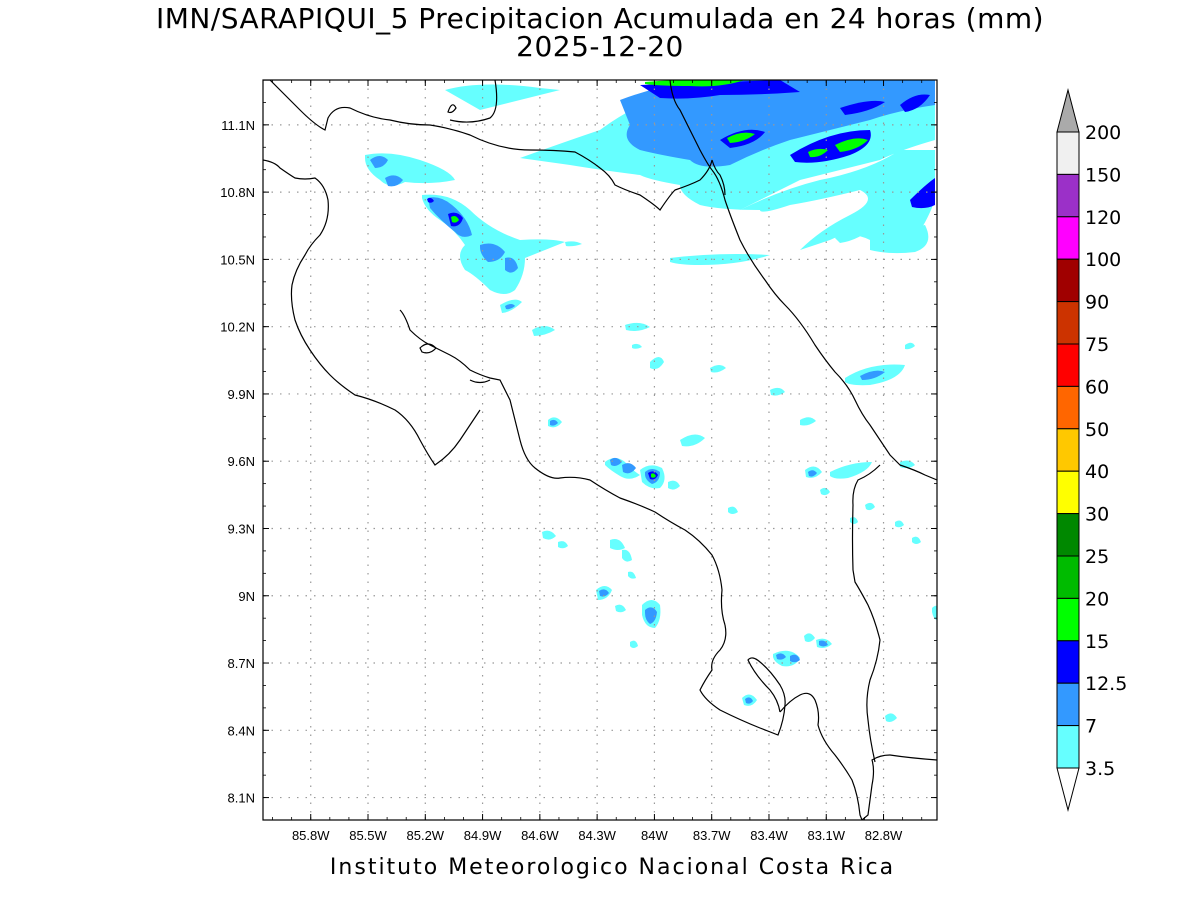 The height and width of the screenshot is (900, 1200). What do you see at coordinates (1100, 769) in the screenshot?
I see `colorbar-label: 3.5` at bounding box center [1100, 769].